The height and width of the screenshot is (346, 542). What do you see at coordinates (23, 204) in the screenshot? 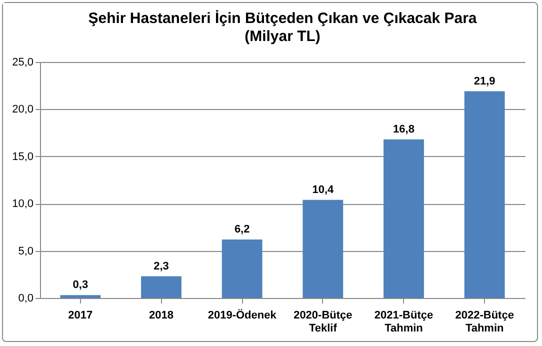
I see `y-tick-label: 10,0` at bounding box center [23, 204].